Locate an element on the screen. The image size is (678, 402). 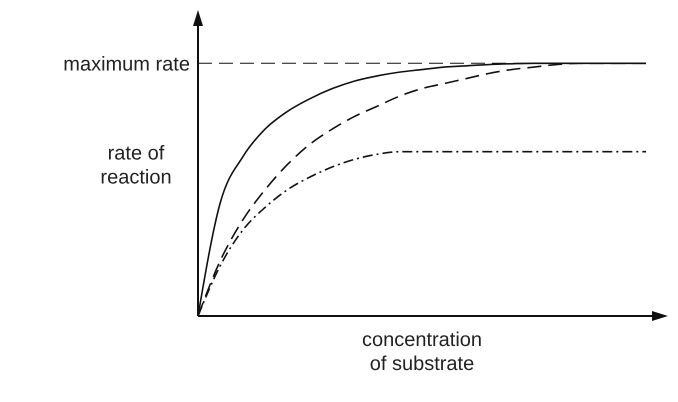
ref-line-label: maximum rate is located at coordinates (126, 64).